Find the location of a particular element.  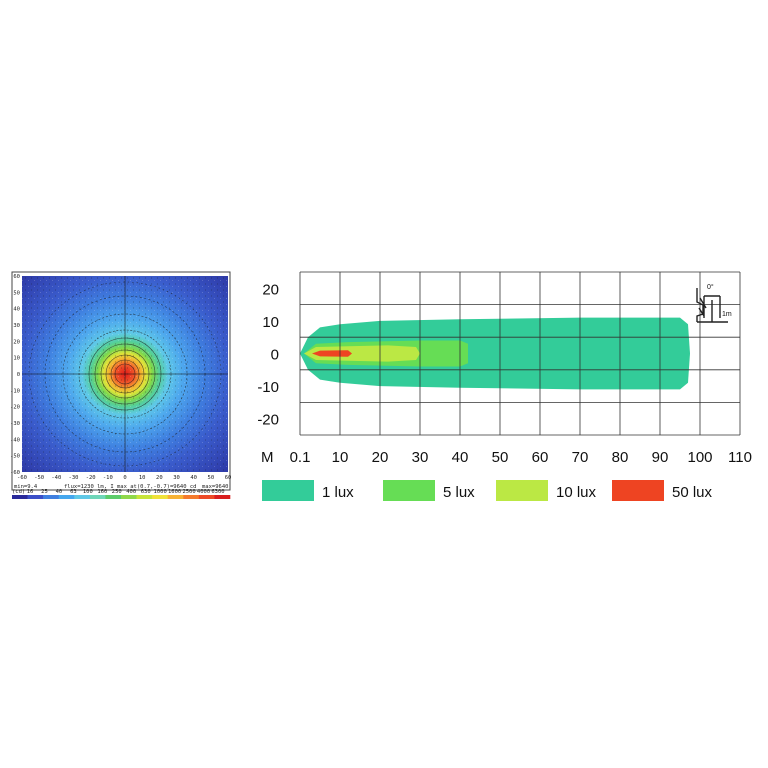

heatmap-x-ticks: -60 -50 -40 -30 -20 -10 0 10 20 30 40 50 60 is located at coordinates (124, 478).